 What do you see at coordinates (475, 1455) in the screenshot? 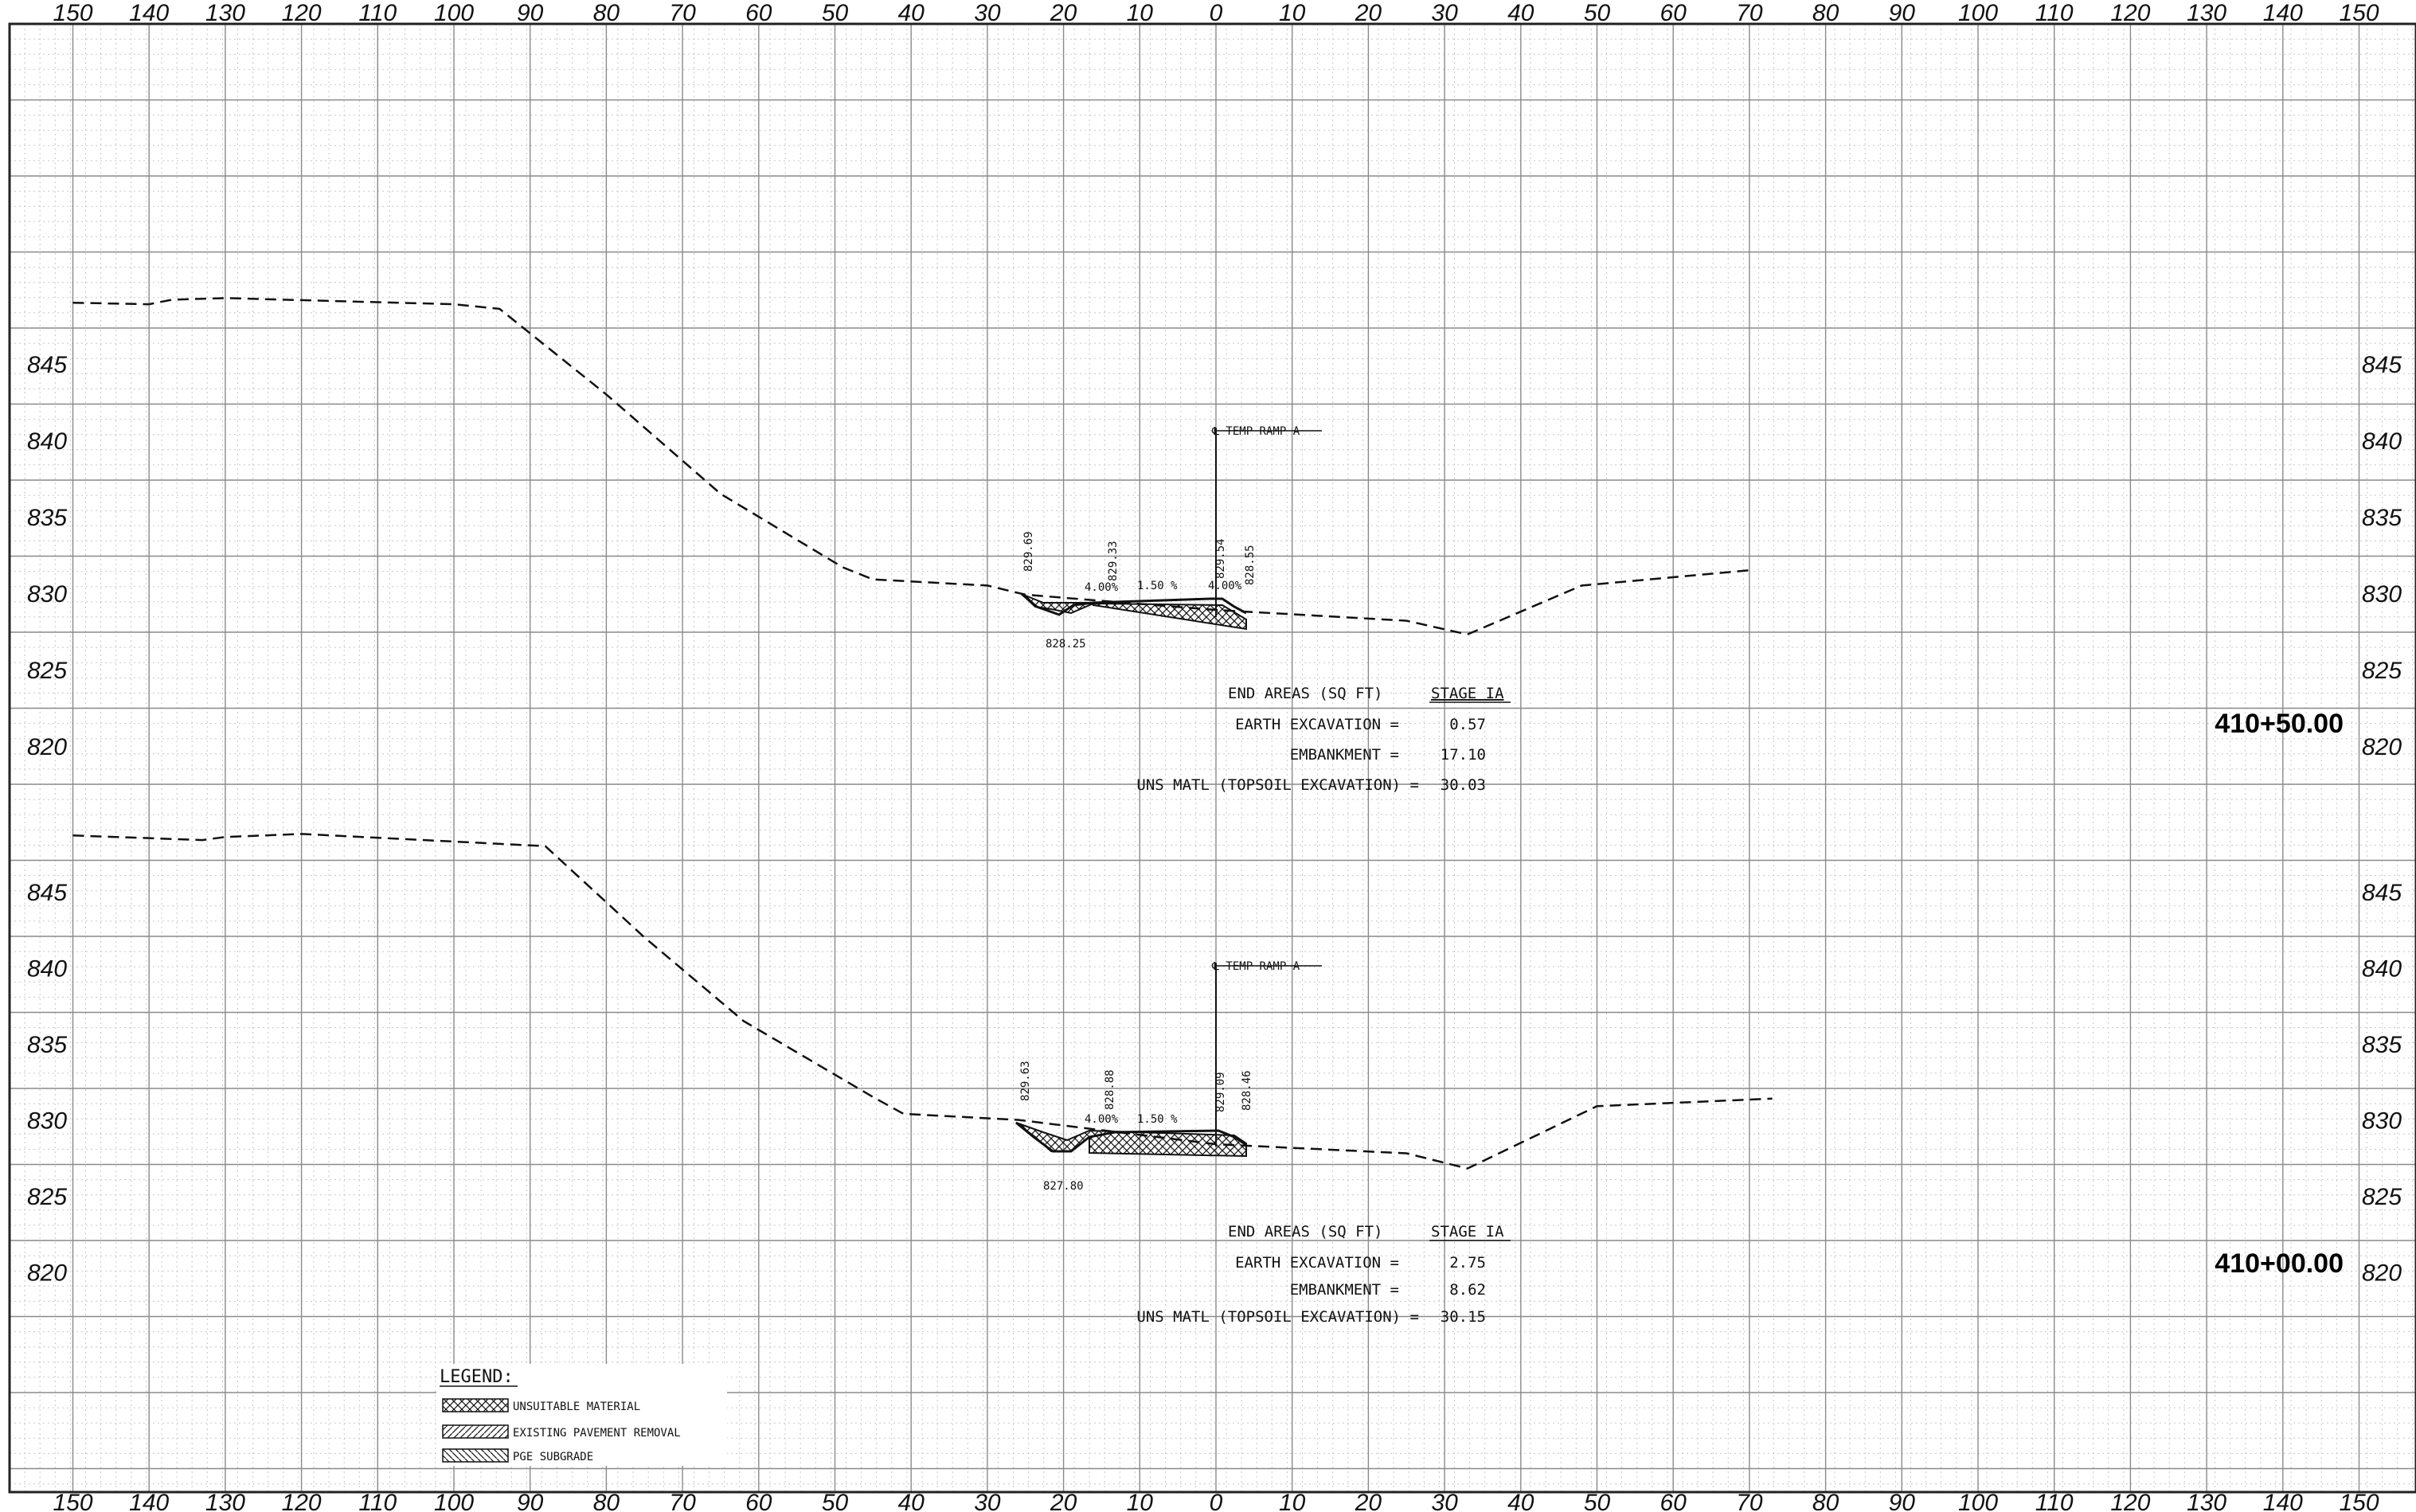
I see `legend-swatch-pge-subgrade` at bounding box center [475, 1455].